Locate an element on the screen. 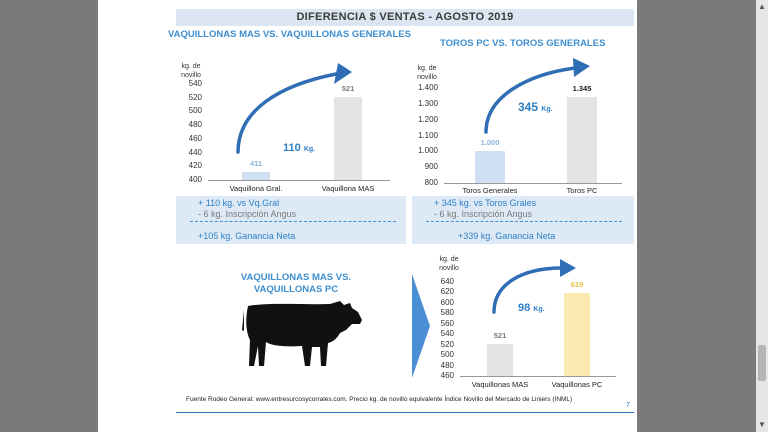 The width and height of the screenshot is (768, 432). panel2-line2: - 6 kg. Inscripción Angus is located at coordinates (483, 214).